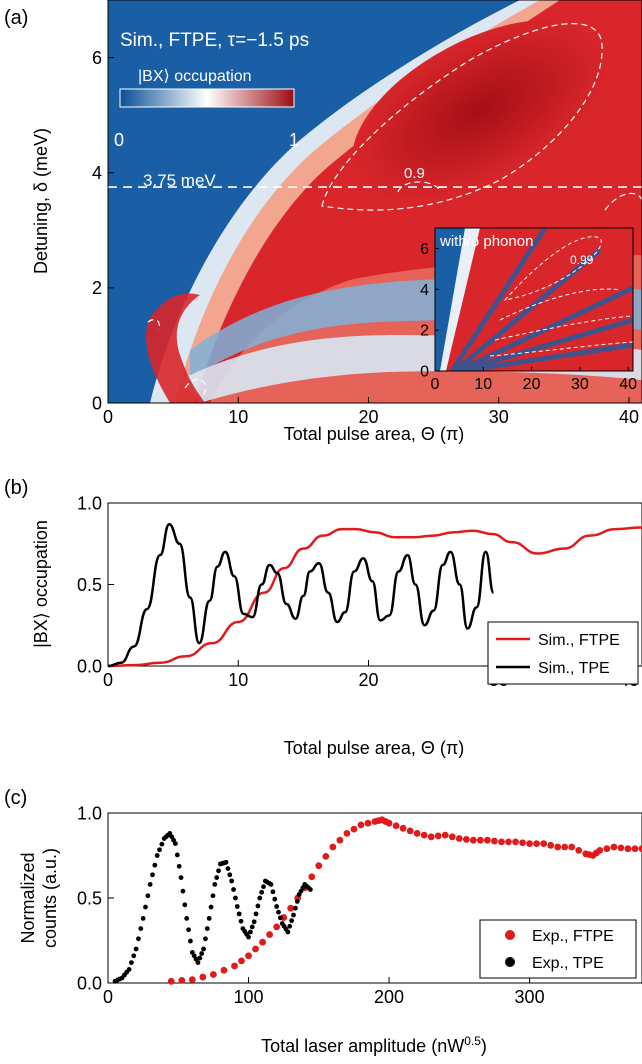 This screenshot has height=1064, width=642. I want to click on panel-a-y-axis-label: Detuning, δ (meV), so click(41, 201).